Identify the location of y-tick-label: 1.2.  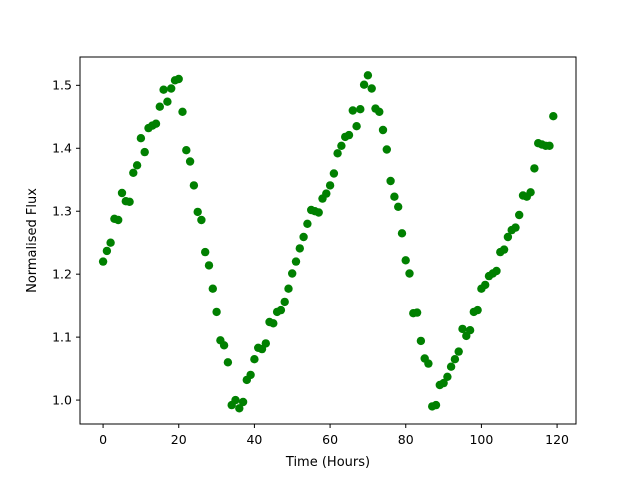
(62, 273).